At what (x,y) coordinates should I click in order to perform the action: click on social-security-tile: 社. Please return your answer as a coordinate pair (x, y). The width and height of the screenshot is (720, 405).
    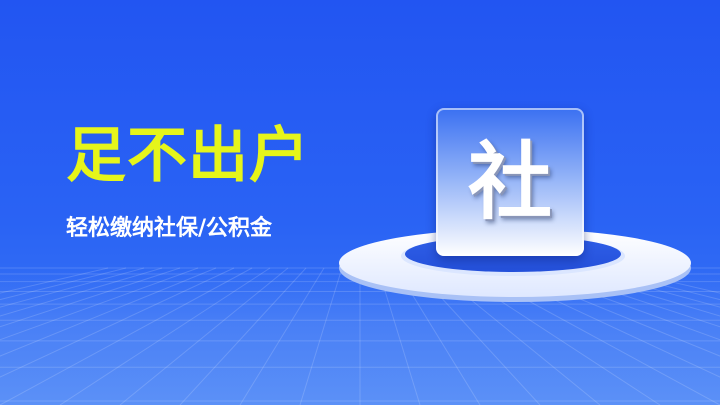
    Looking at the image, I should click on (510, 182).